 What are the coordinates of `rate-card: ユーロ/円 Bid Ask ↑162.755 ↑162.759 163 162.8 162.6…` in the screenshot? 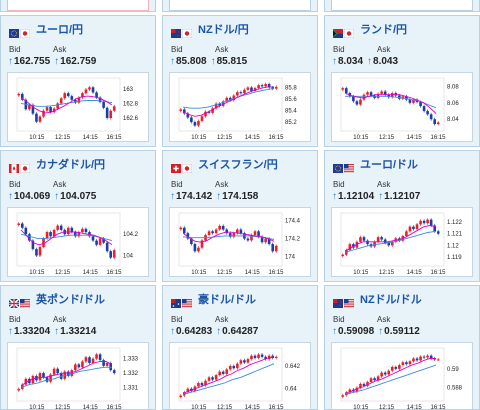 It's located at (78, 81).